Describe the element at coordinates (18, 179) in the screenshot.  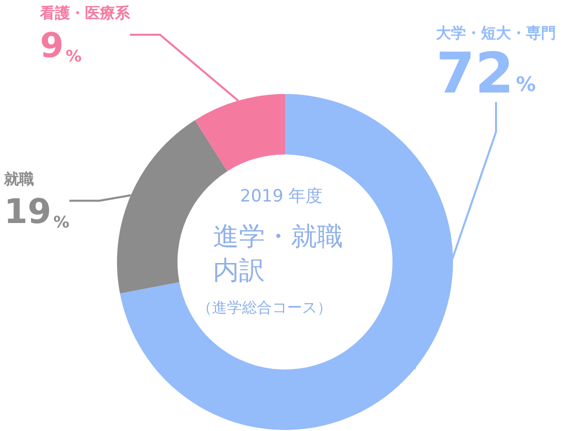
I see `slice-label: 就職` at that location.